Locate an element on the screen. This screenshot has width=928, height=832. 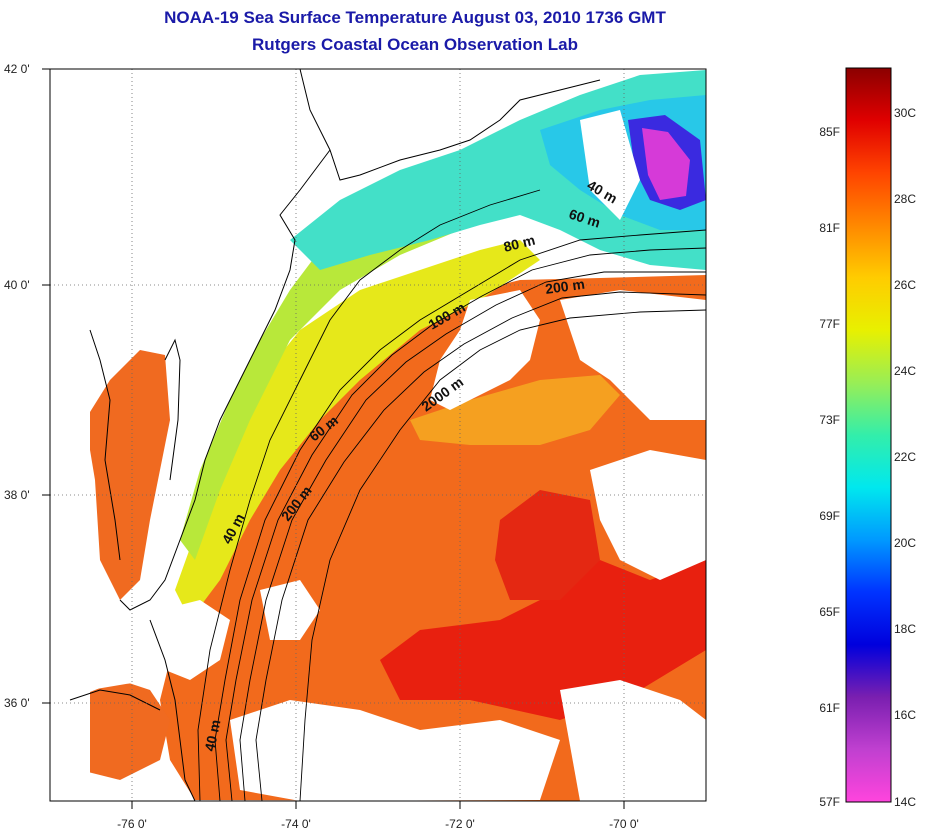
contour-label: 40 m is located at coordinates (212, 735).